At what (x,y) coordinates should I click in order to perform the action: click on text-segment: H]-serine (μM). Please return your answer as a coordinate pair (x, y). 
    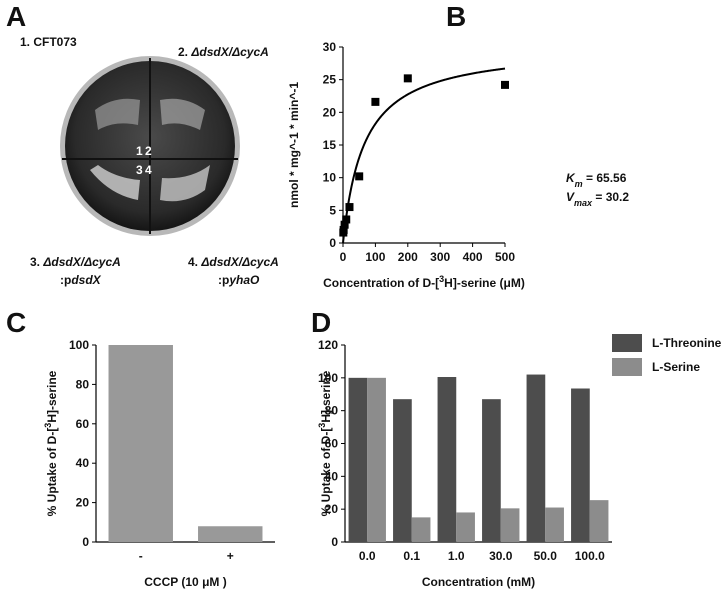
    Looking at the image, I should click on (484, 283).